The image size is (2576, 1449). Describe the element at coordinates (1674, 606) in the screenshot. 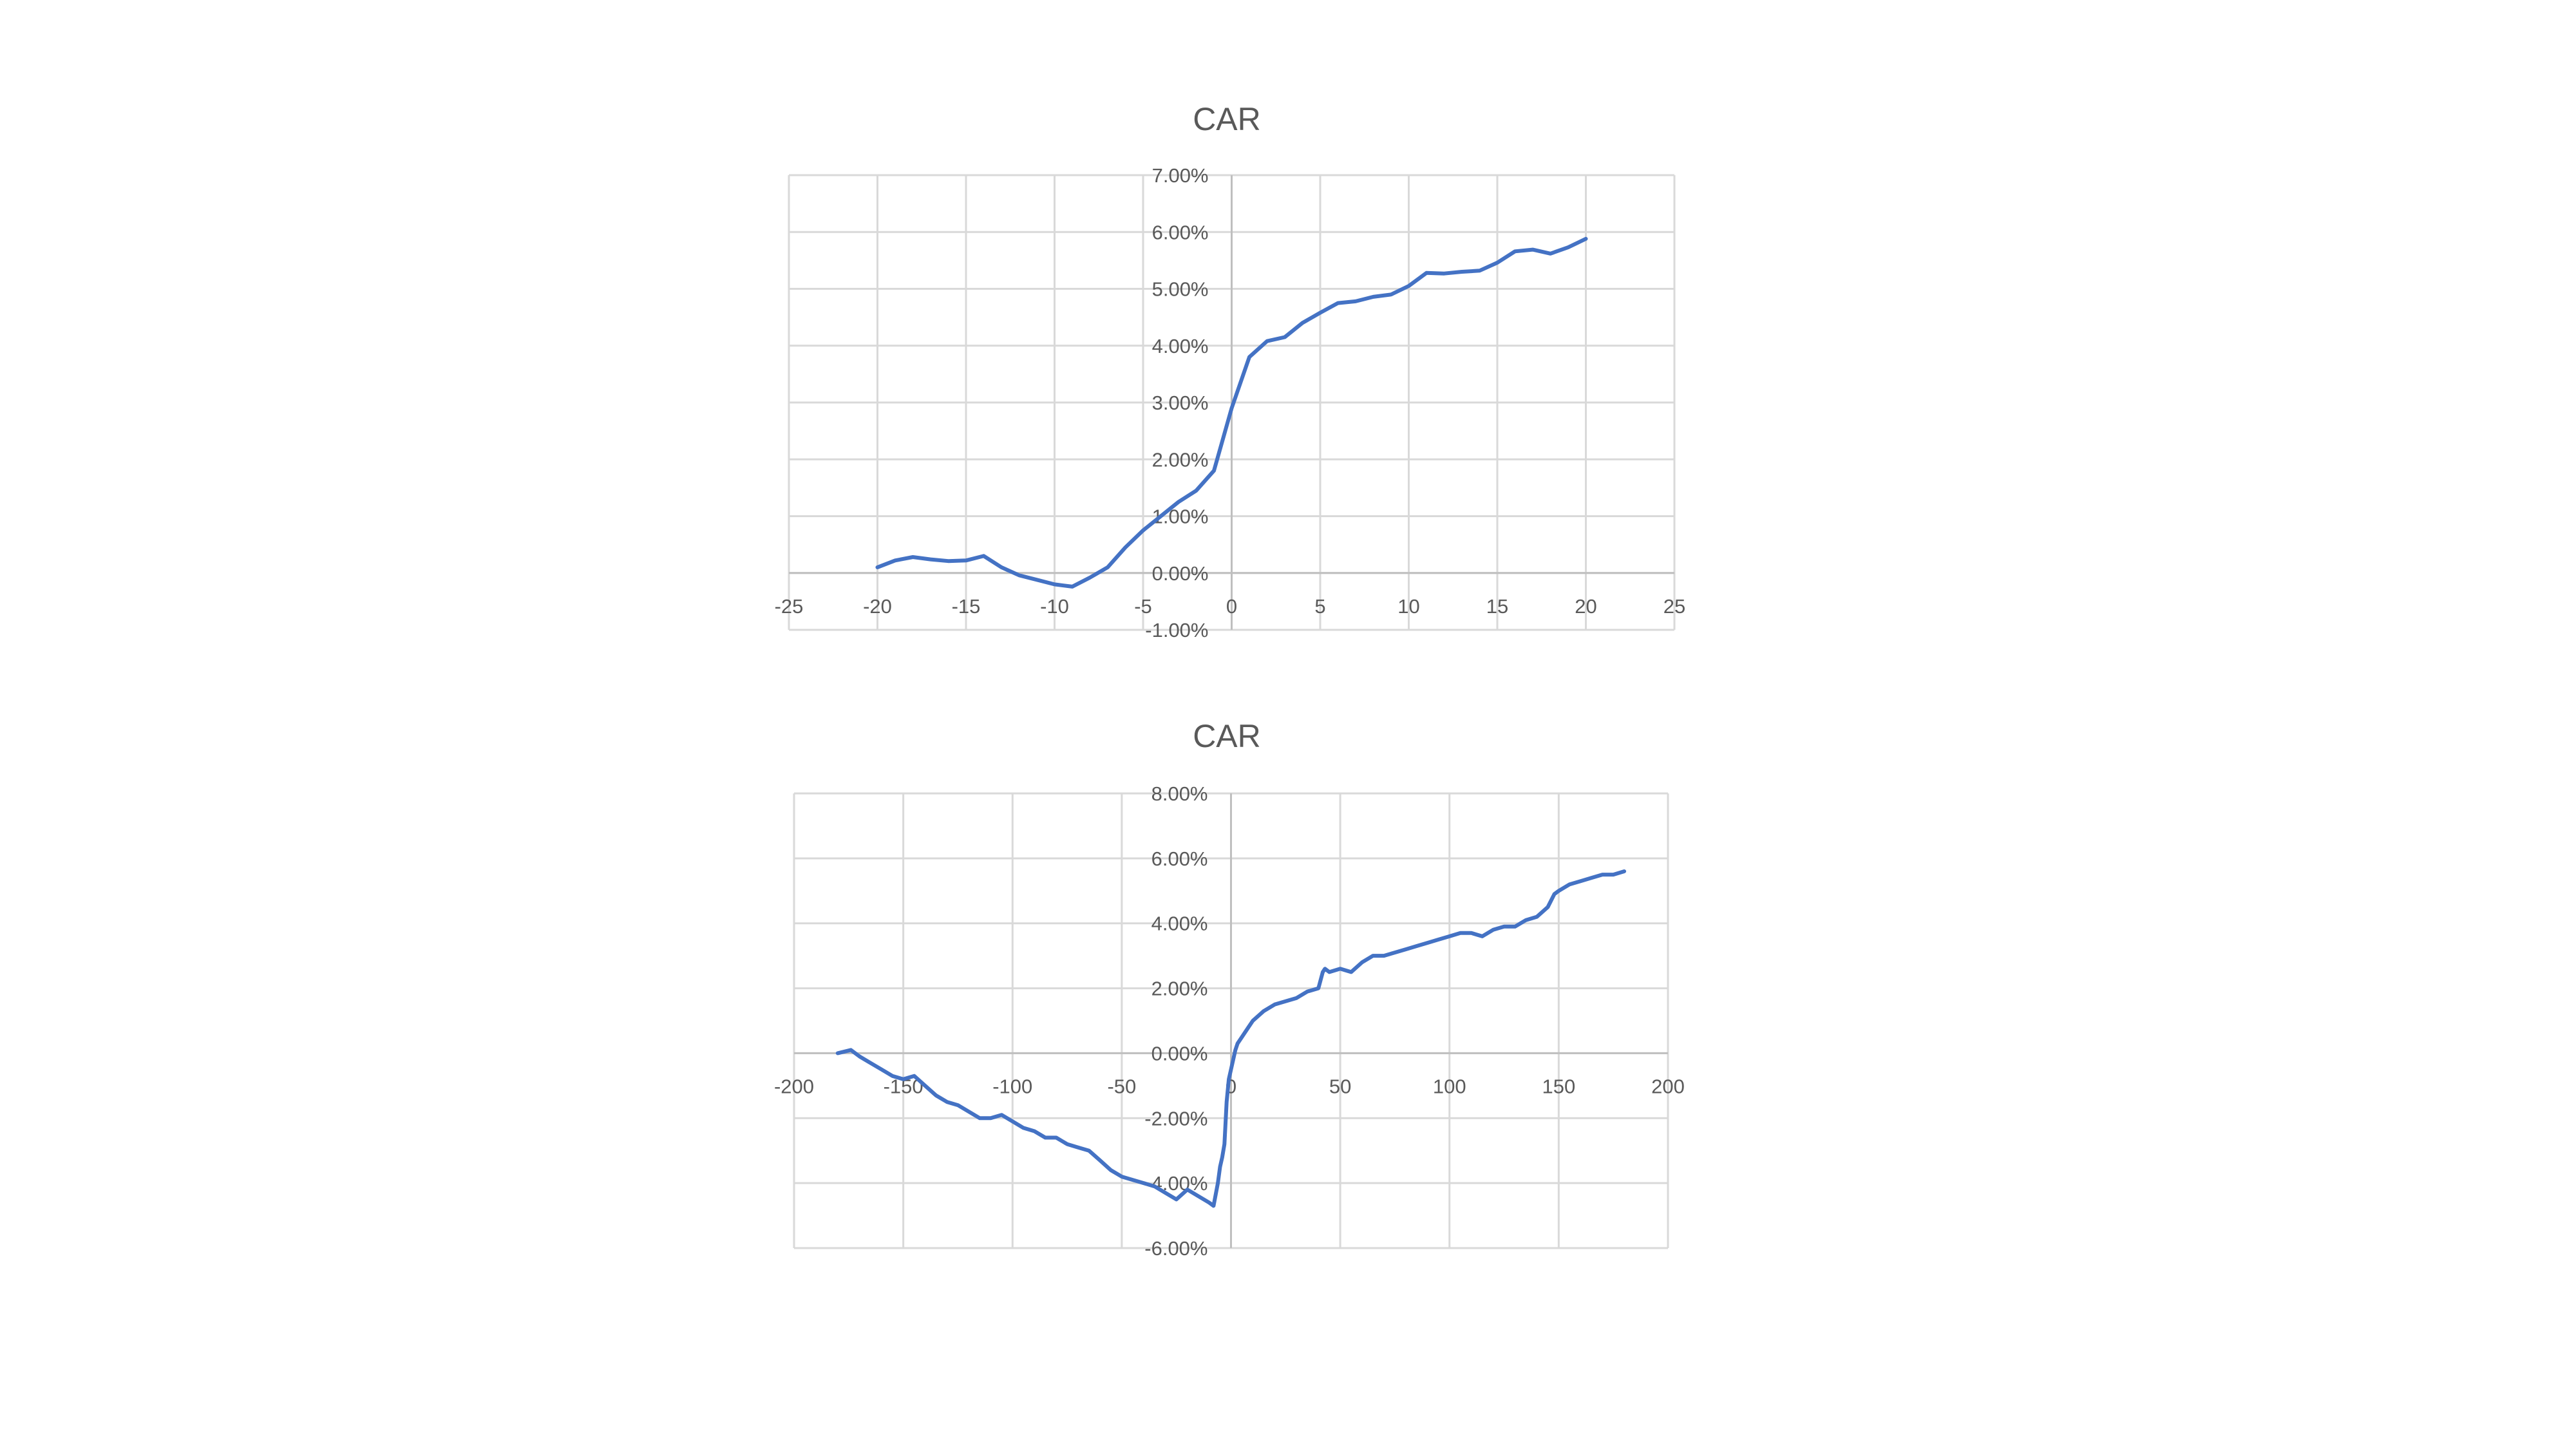

I see `x-tick-label: 25` at that location.